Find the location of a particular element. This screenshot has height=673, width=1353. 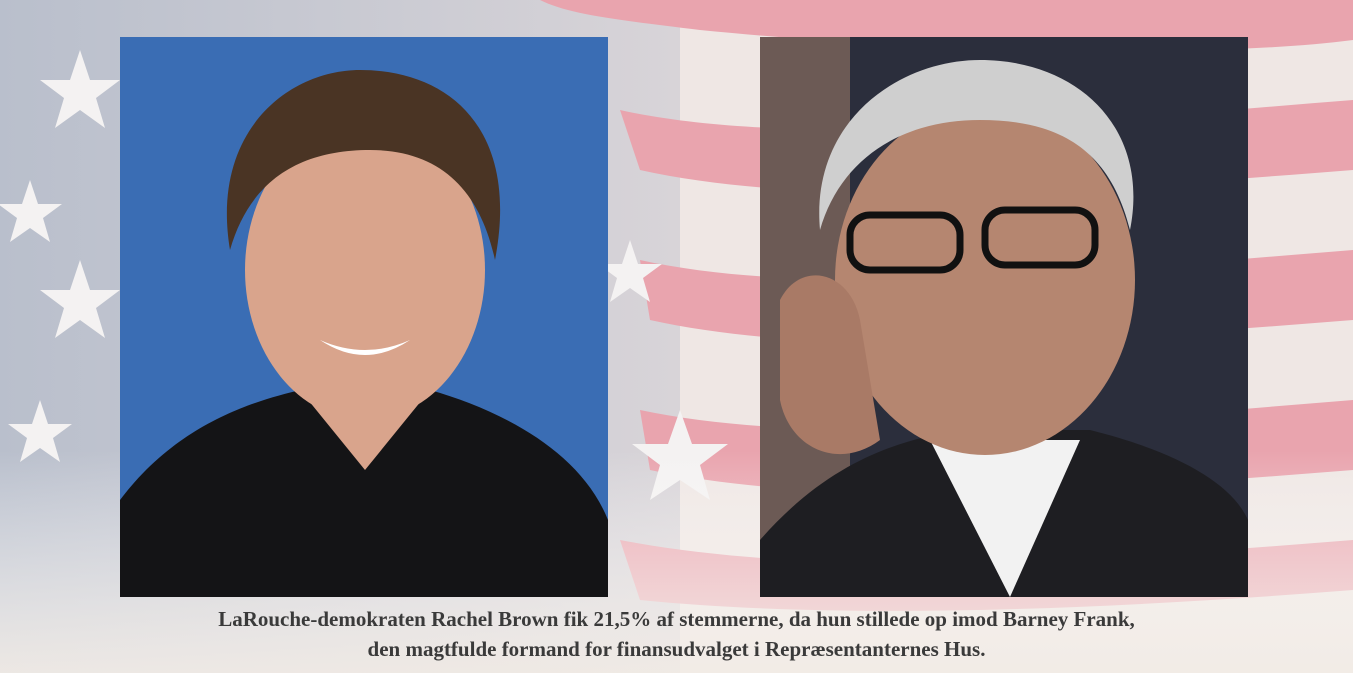

shirt is located at coordinates (1005, 518).